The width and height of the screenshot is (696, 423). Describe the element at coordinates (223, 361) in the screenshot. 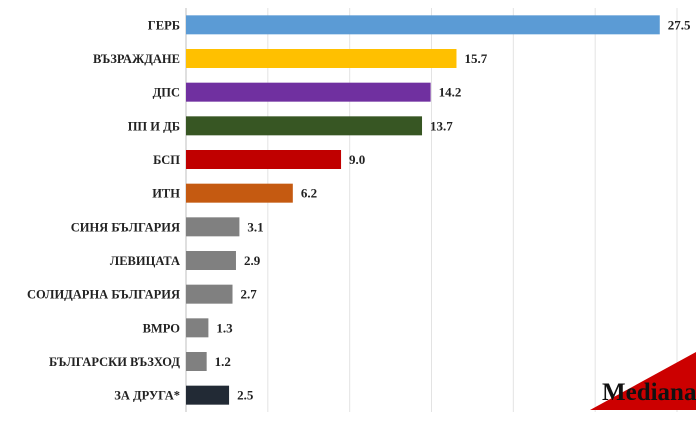

I see `value-label: 1.2` at that location.